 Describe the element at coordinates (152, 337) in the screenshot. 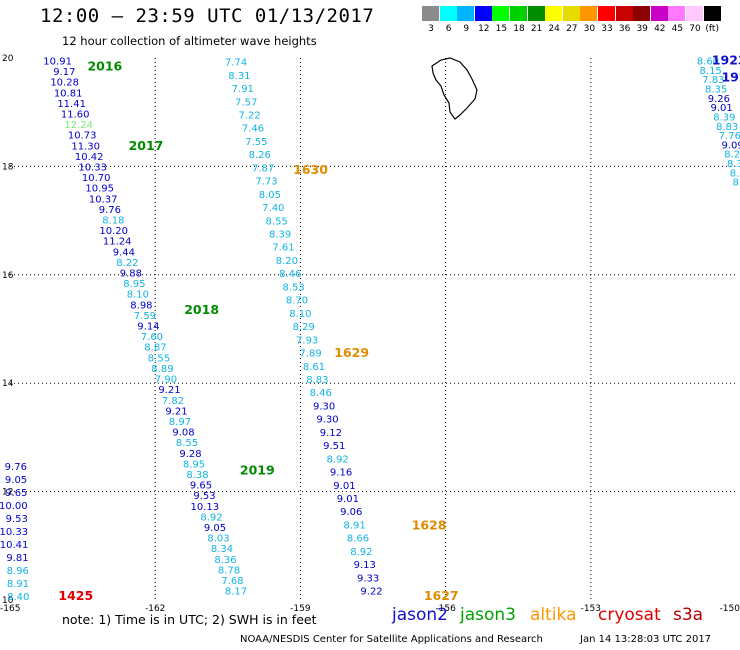

I see `swh-value: 7.60` at that location.